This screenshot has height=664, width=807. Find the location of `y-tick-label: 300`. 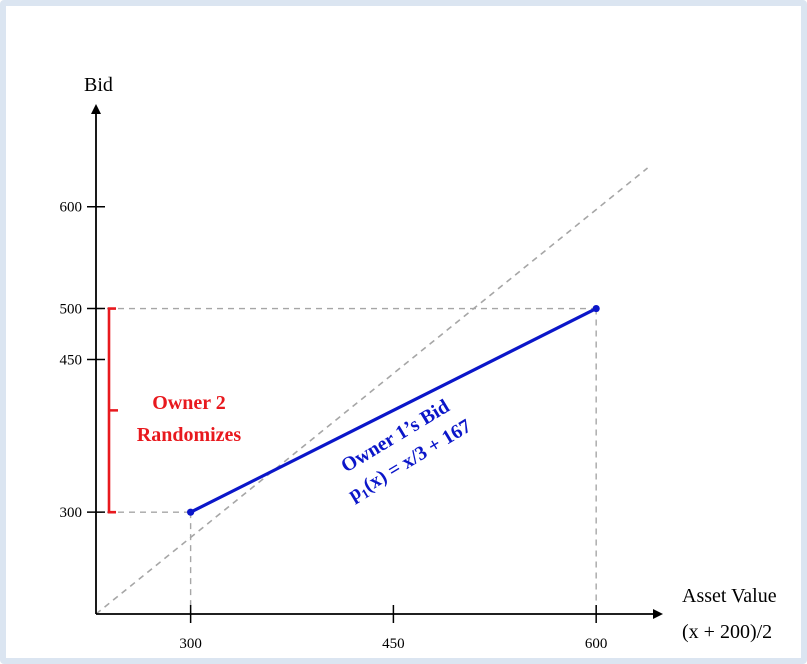

y-tick-label: 300 is located at coordinates (71, 513).